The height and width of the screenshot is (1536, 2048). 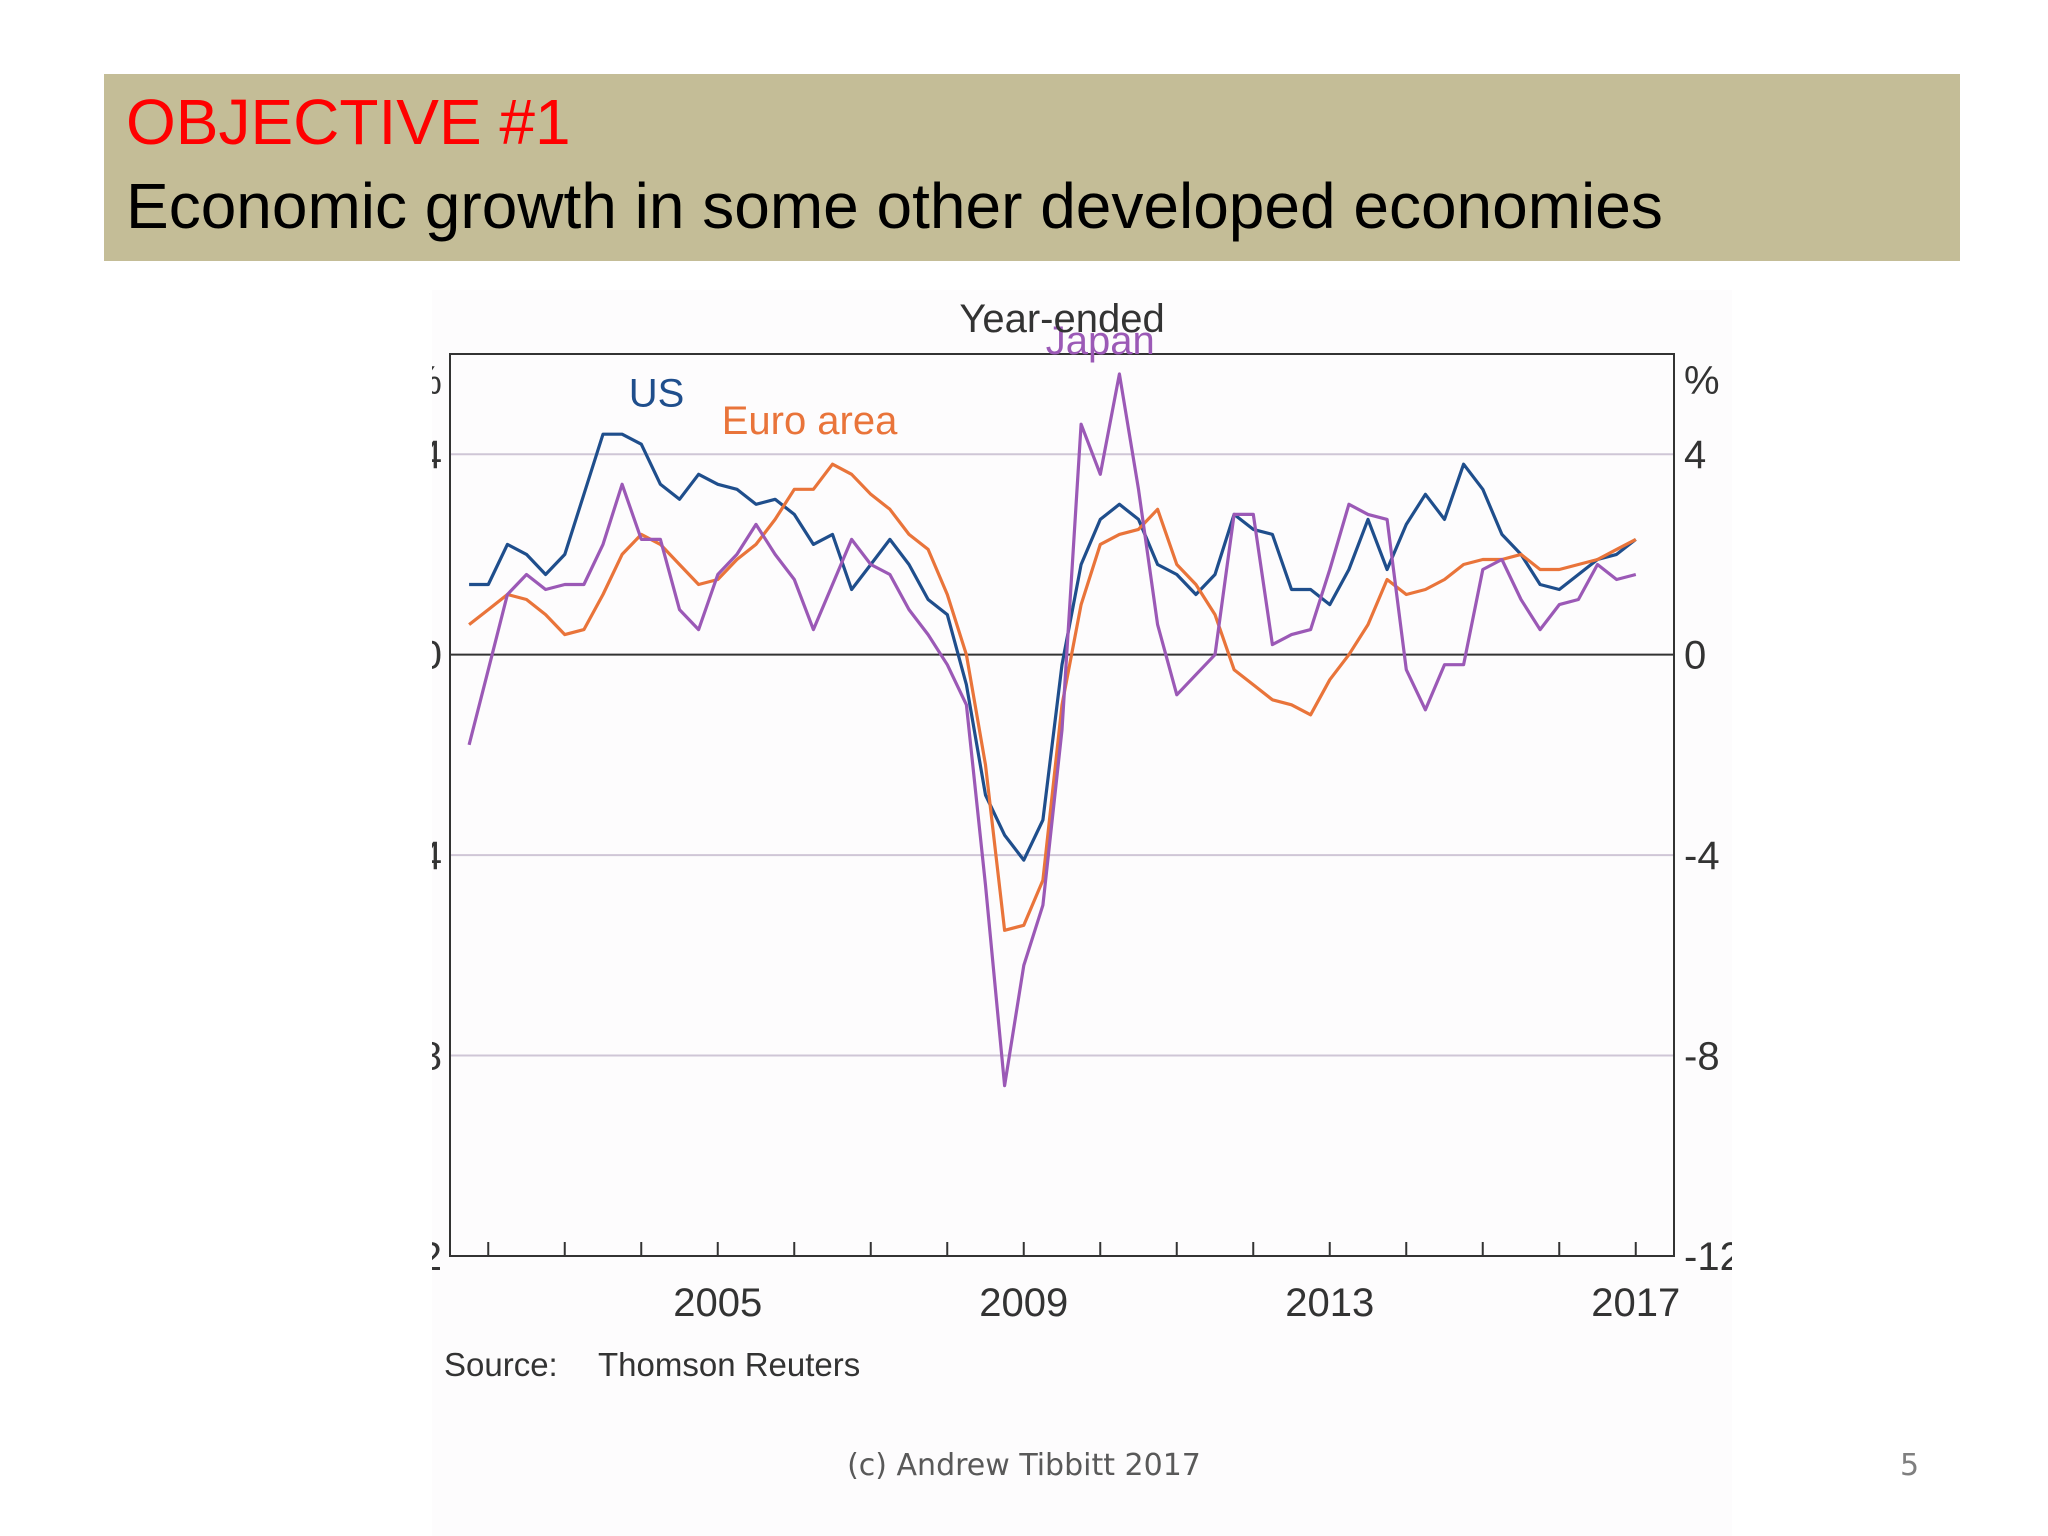 What do you see at coordinates (437, 656) in the screenshot?
I see `y-tick-label-left: 0` at bounding box center [437, 656].